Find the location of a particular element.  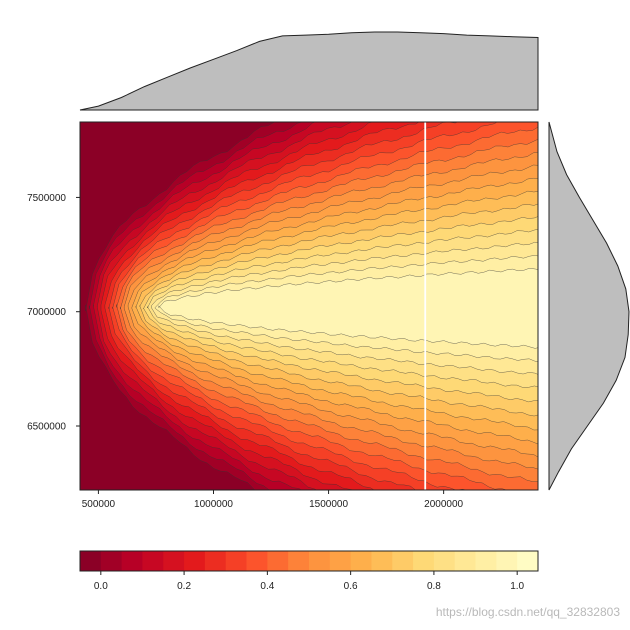

y-tick-label: 6500000 is located at coordinates (46, 427).